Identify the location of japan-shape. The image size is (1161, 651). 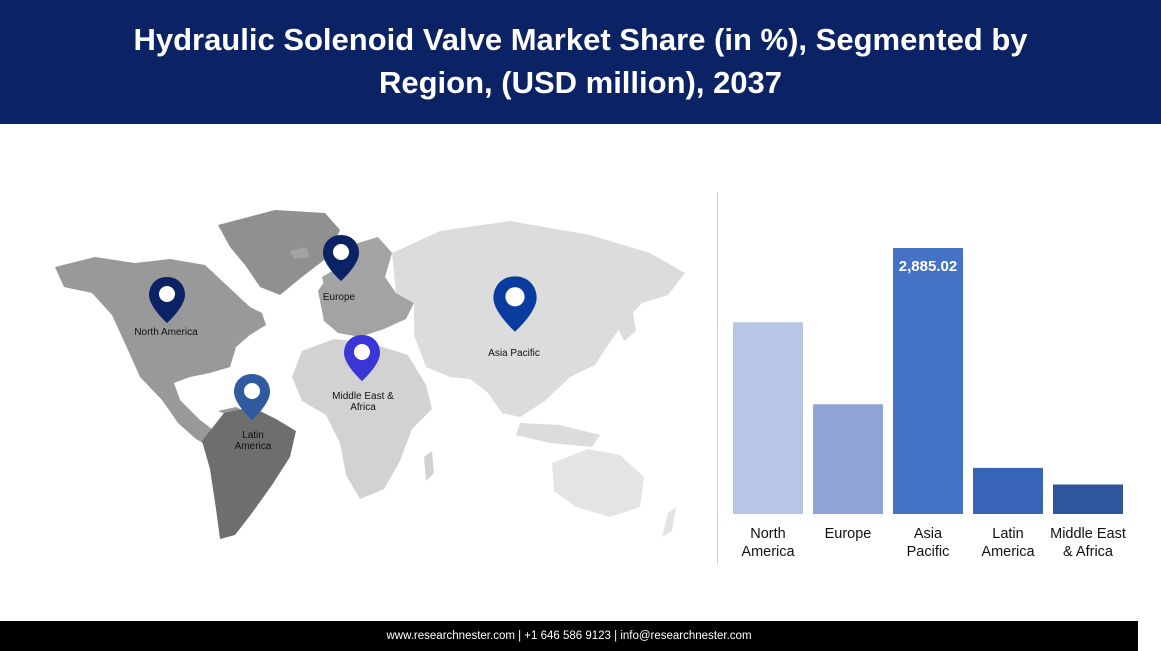
(627, 324).